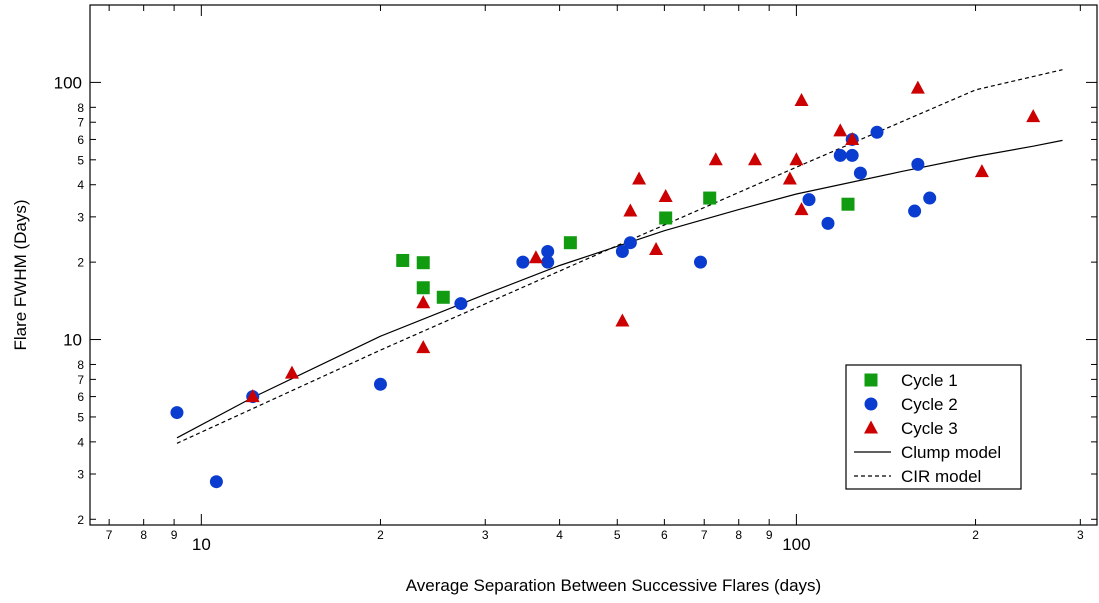  I want to click on legend-label: CIR model, so click(941, 476).